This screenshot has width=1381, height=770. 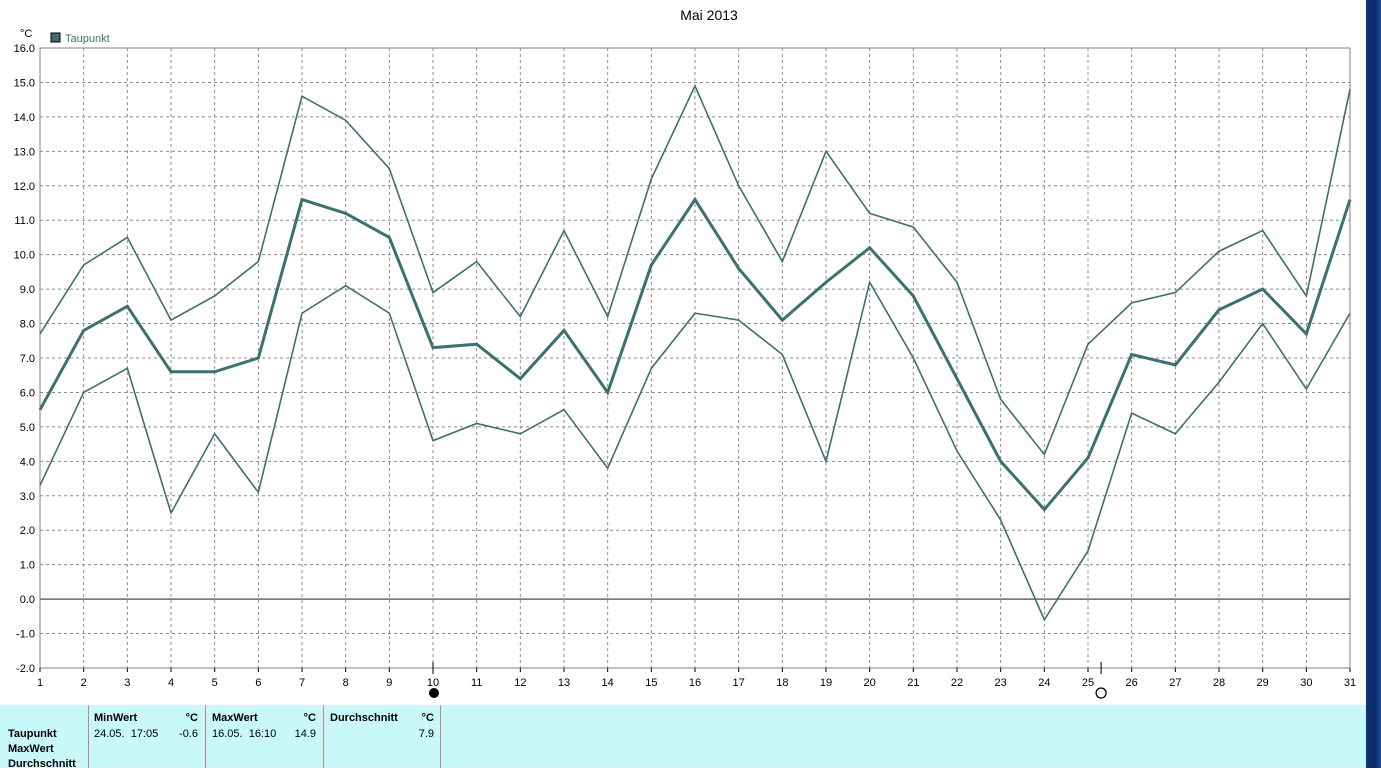 I want to click on durchschnitt-header: Durchschnitt, so click(x=364, y=718).